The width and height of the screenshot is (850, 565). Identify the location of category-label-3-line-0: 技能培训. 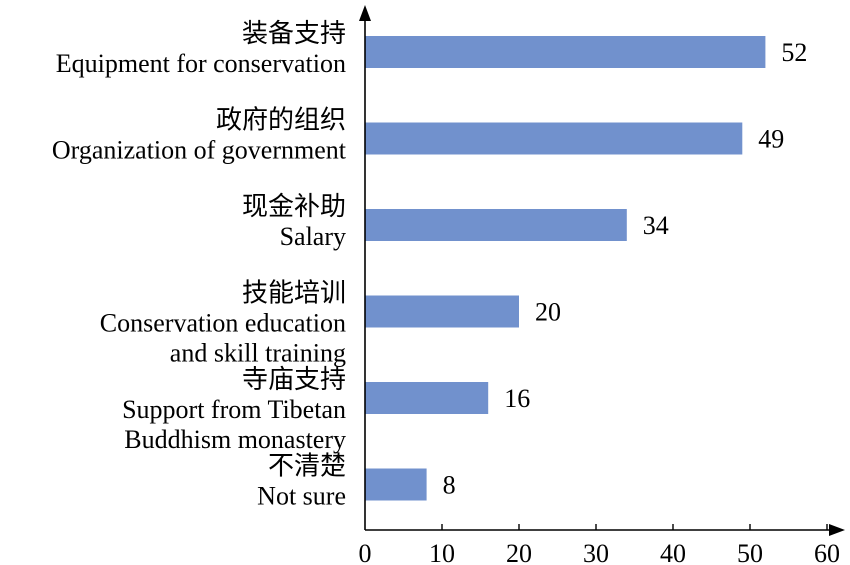
(294, 293).